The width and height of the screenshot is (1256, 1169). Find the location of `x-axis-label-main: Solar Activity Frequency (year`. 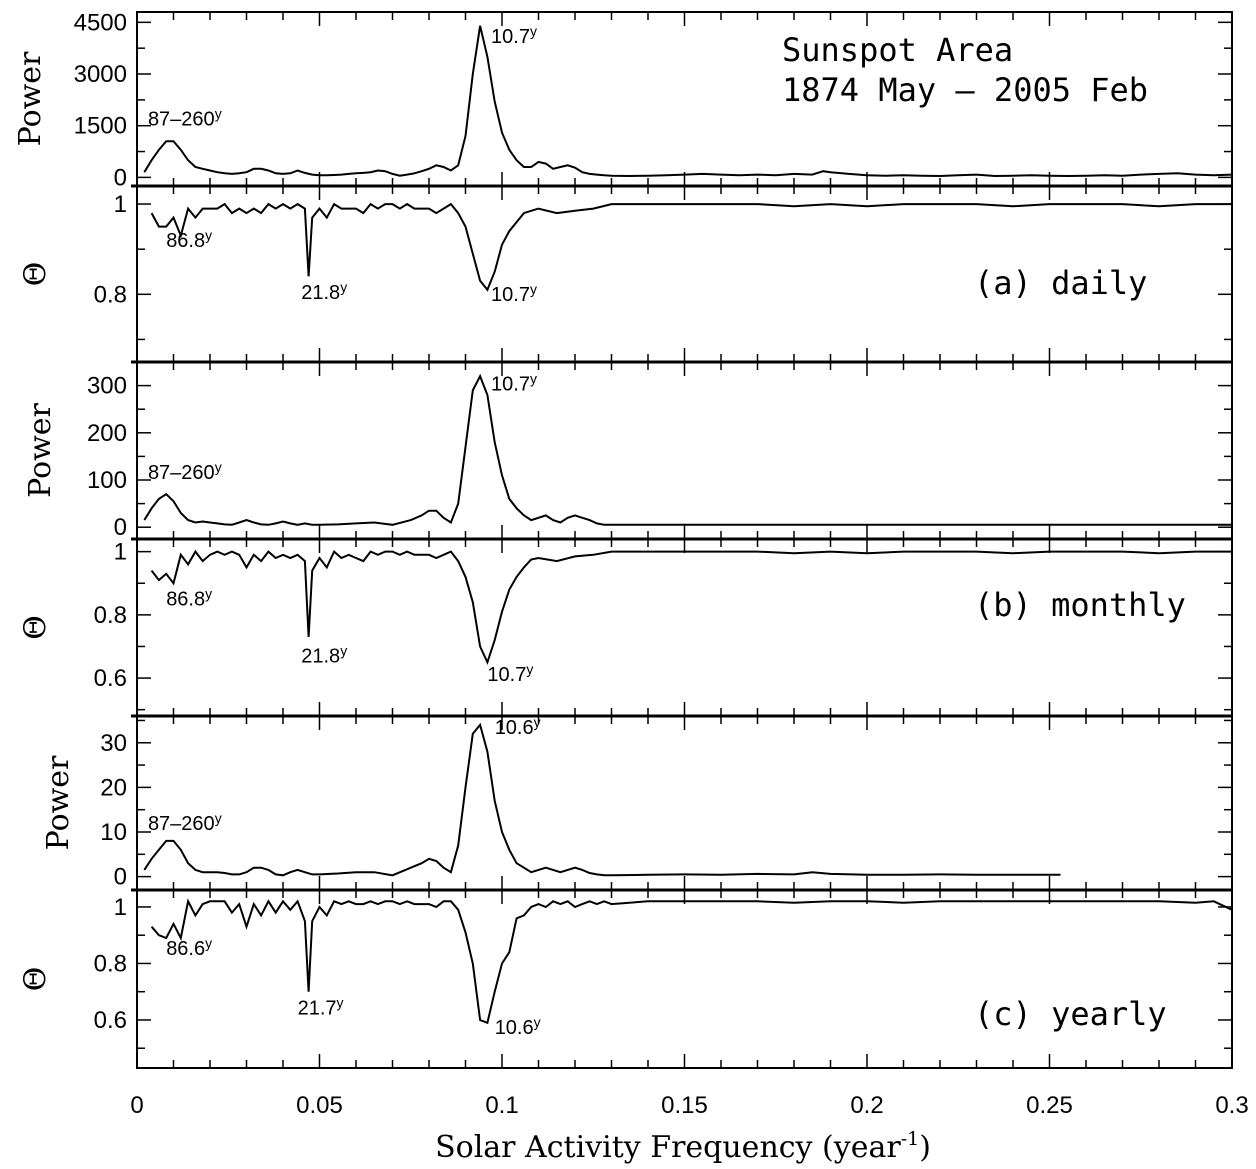

x-axis-label-main: Solar Activity Frequency (year is located at coordinates (668, 1147).